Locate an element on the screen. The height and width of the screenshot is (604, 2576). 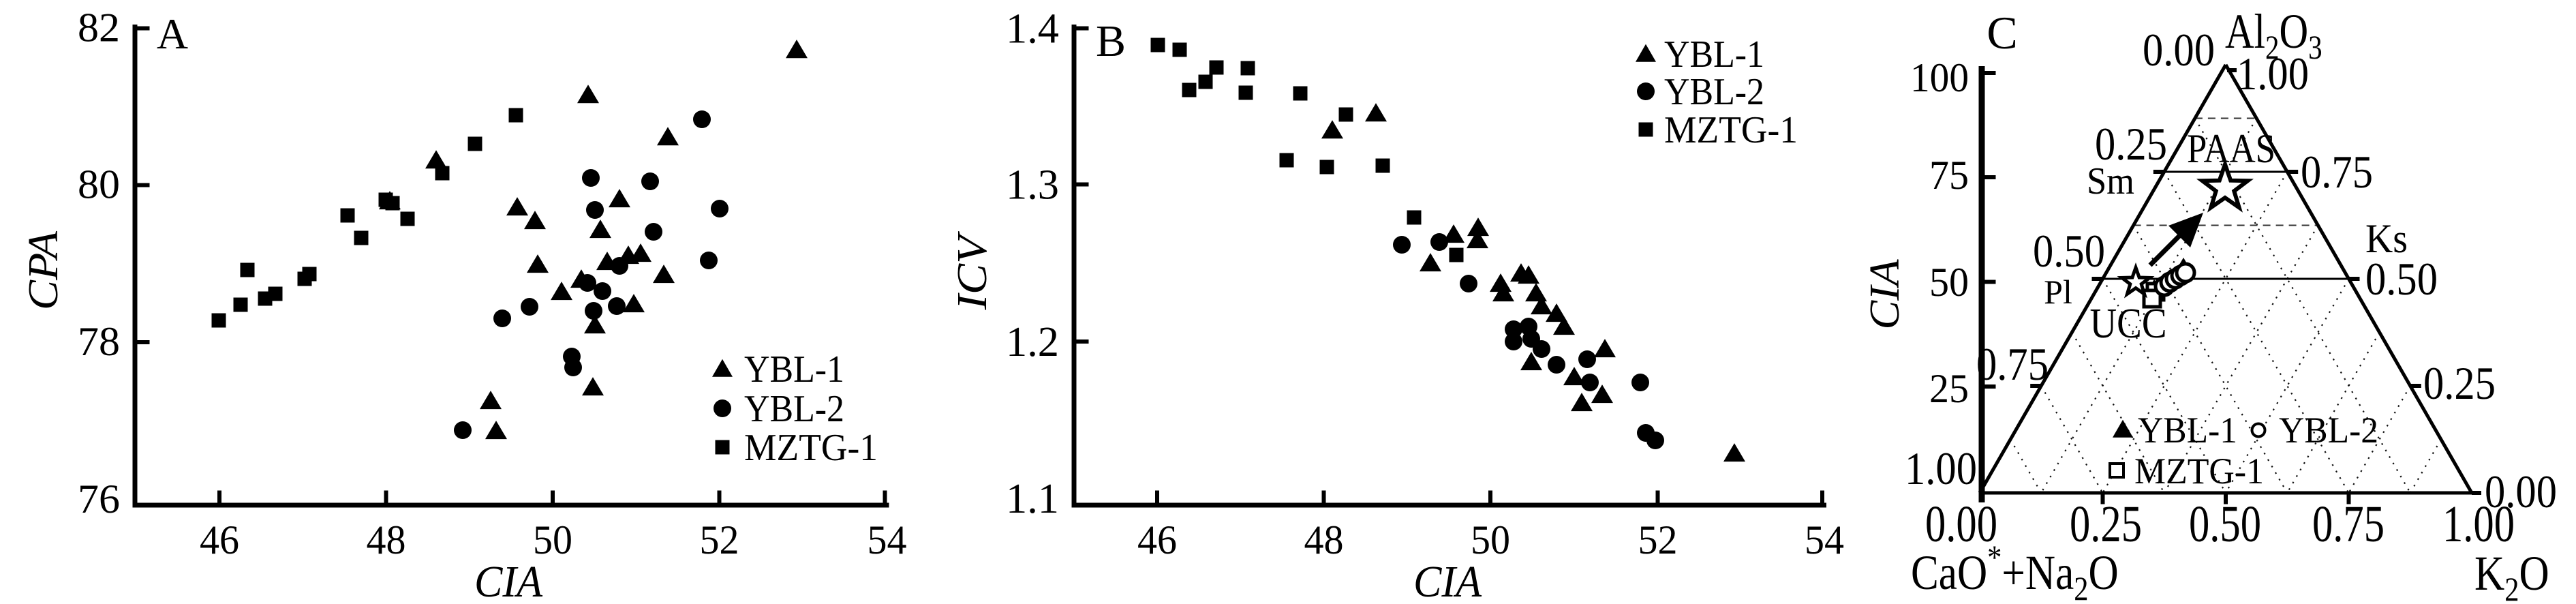
svg-text: 76 is located at coordinates (99, 499).